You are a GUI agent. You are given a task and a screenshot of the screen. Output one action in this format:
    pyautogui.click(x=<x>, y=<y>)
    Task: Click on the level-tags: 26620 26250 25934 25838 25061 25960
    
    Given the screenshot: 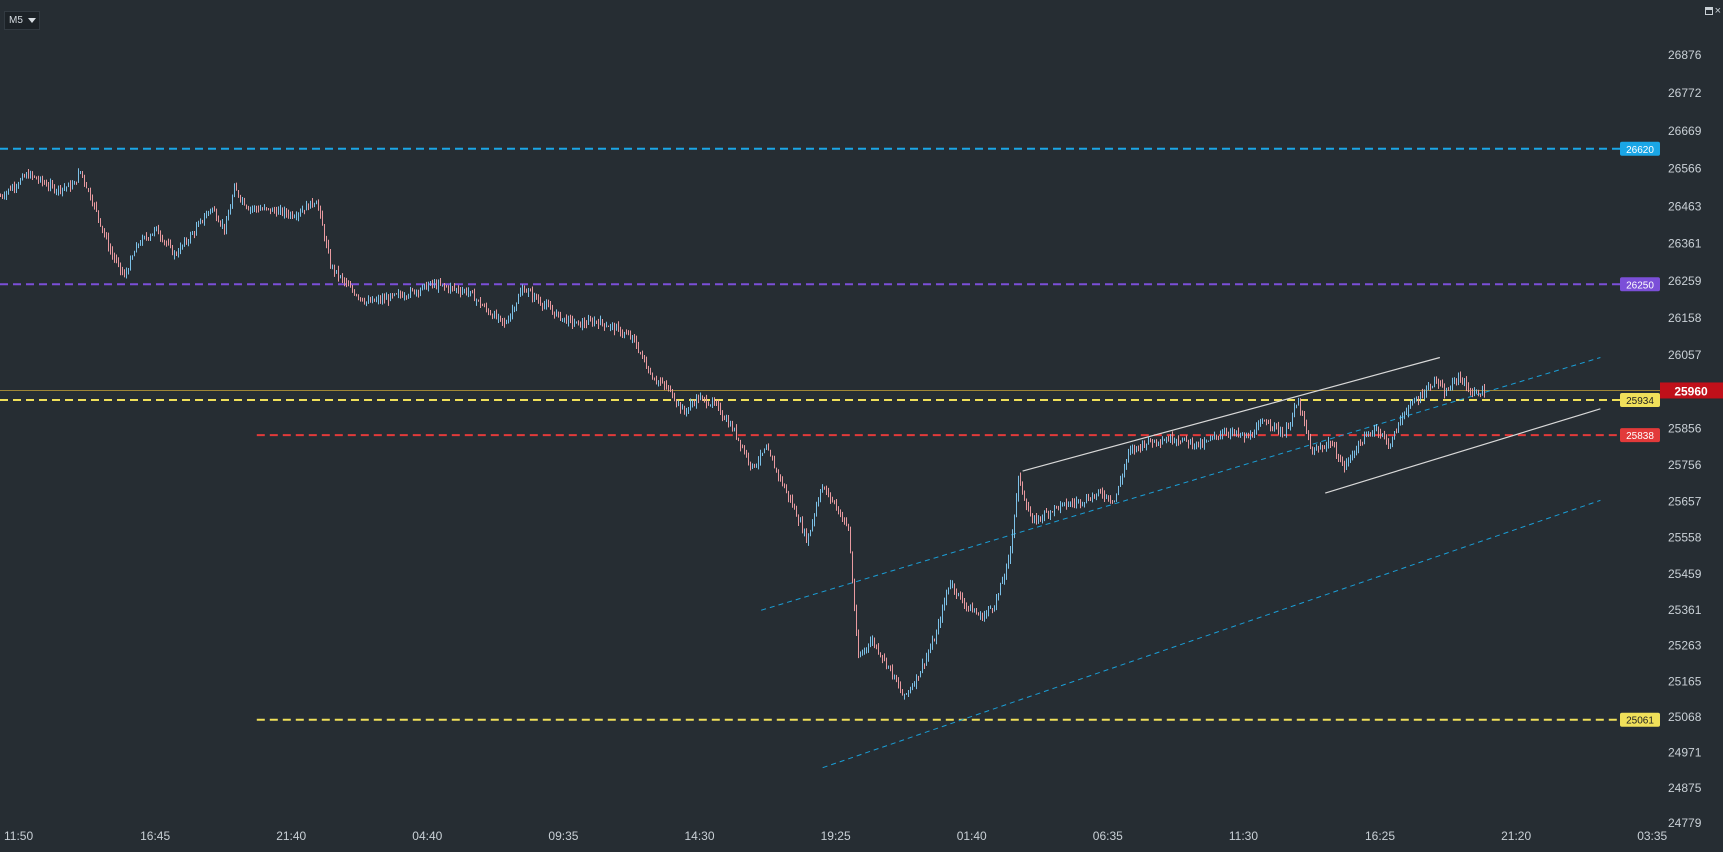 What is the action you would take?
    pyautogui.click(x=1671, y=434)
    